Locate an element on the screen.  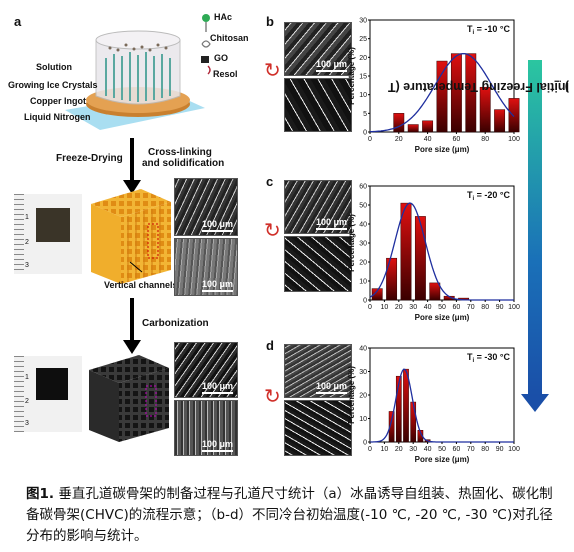
freeze-setup-illustration is located at coordinates (135, 80).